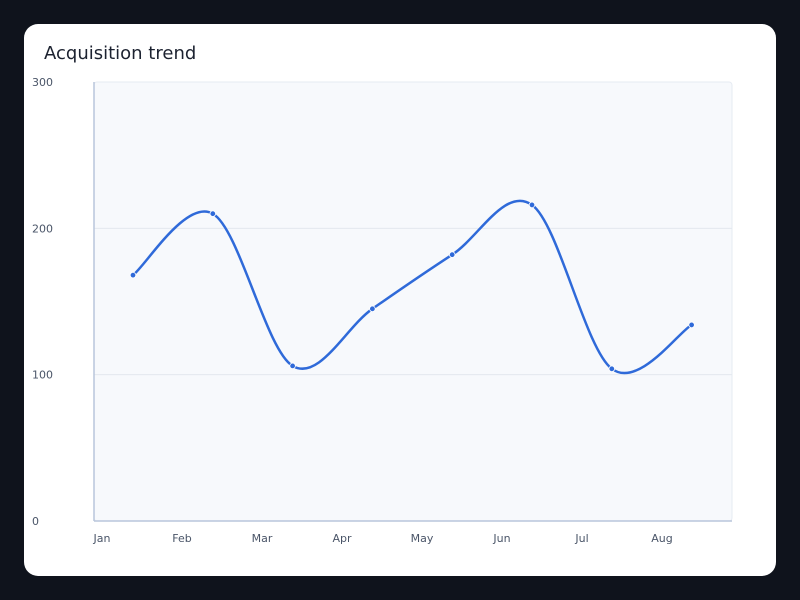  I want to click on x-tick-label: Mar, so click(262, 538).